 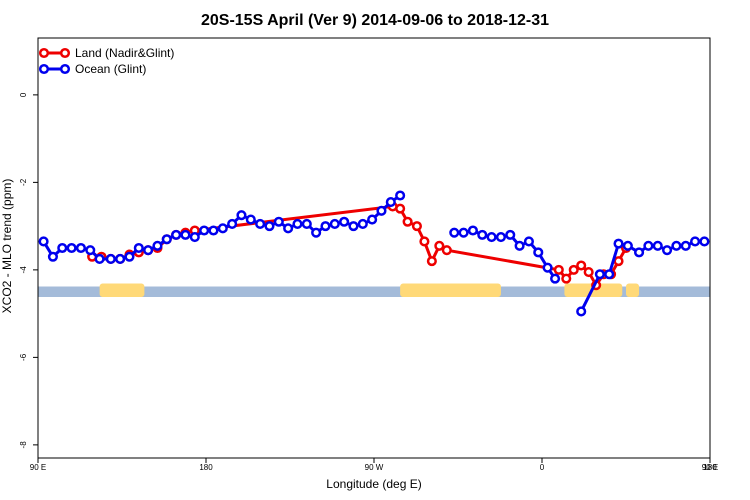 I want to click on y-tick-label: -4, so click(x=23, y=270).